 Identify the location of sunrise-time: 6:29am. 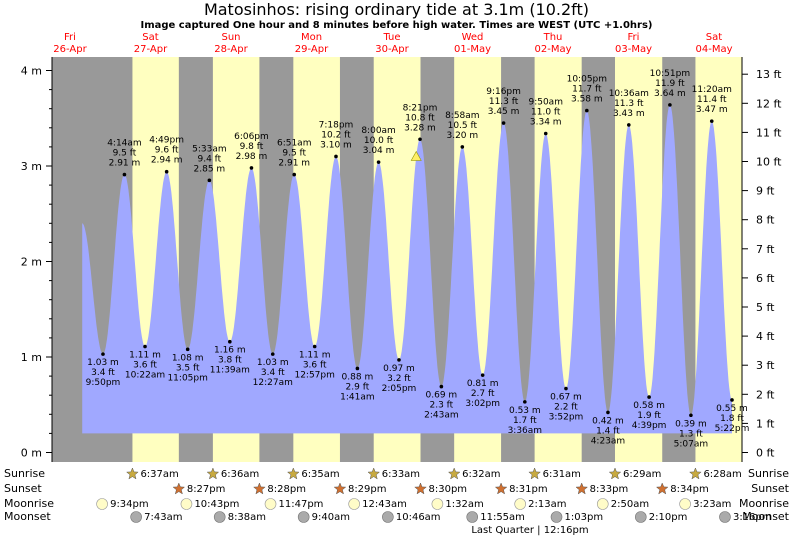
(642, 474).